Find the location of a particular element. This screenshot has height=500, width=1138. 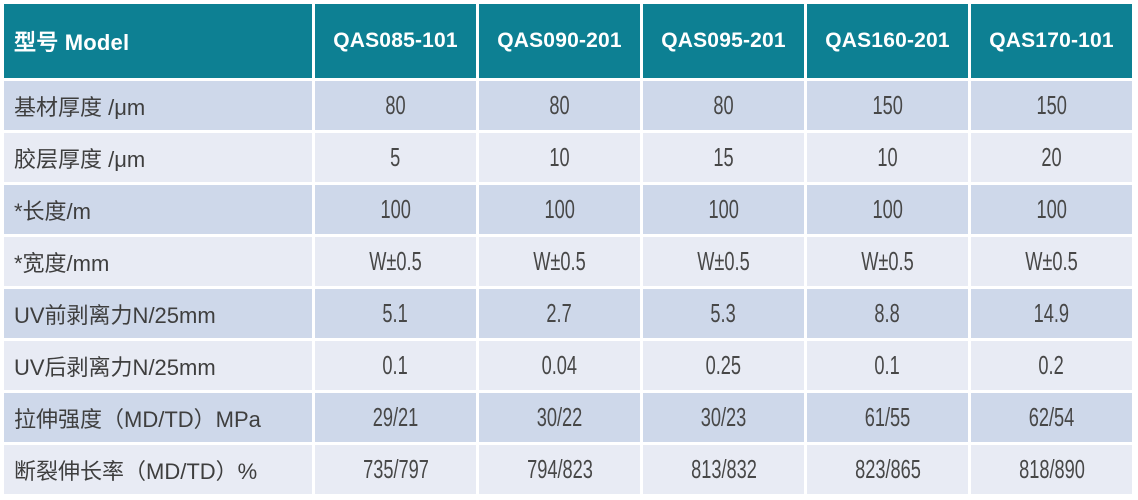

table-row-peel-before-uv: UV前剥离力N/25mm 5.1 2.7 5.3 8.8 14.9 is located at coordinates (568, 313).